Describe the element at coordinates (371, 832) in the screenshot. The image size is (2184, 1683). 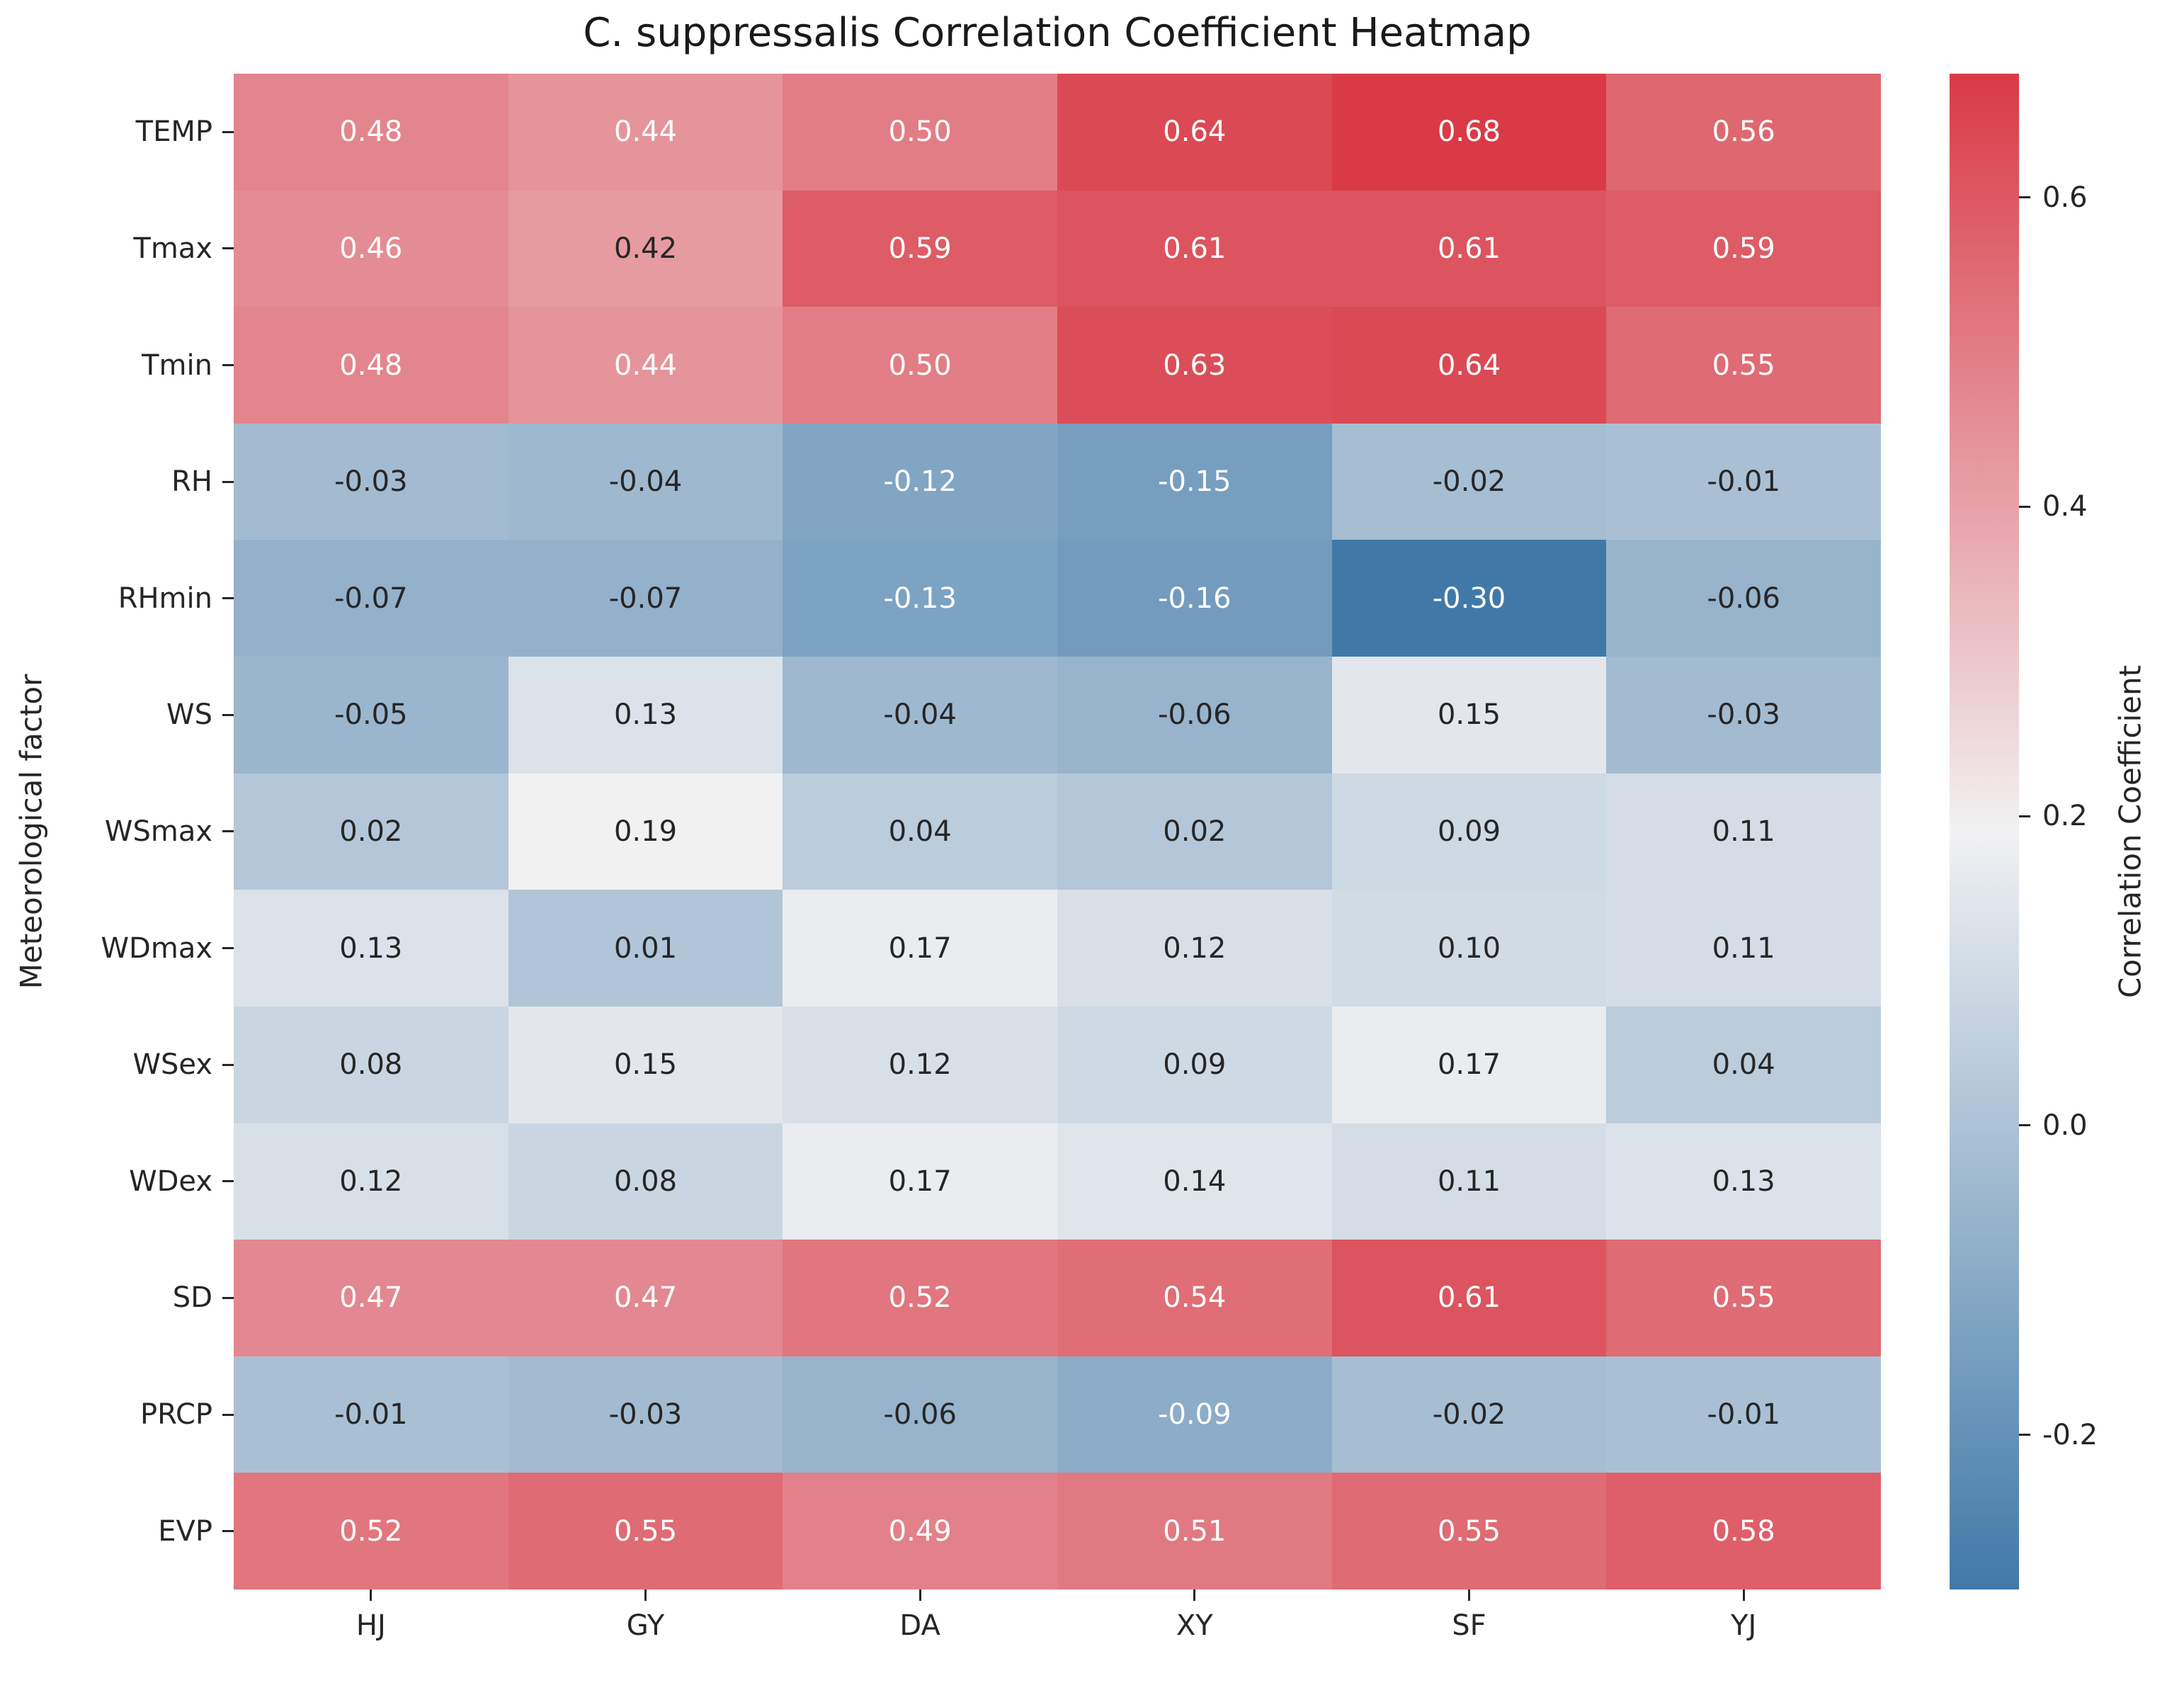
I see `heatmap-cell-WSmax-HJ: 0.02` at that location.